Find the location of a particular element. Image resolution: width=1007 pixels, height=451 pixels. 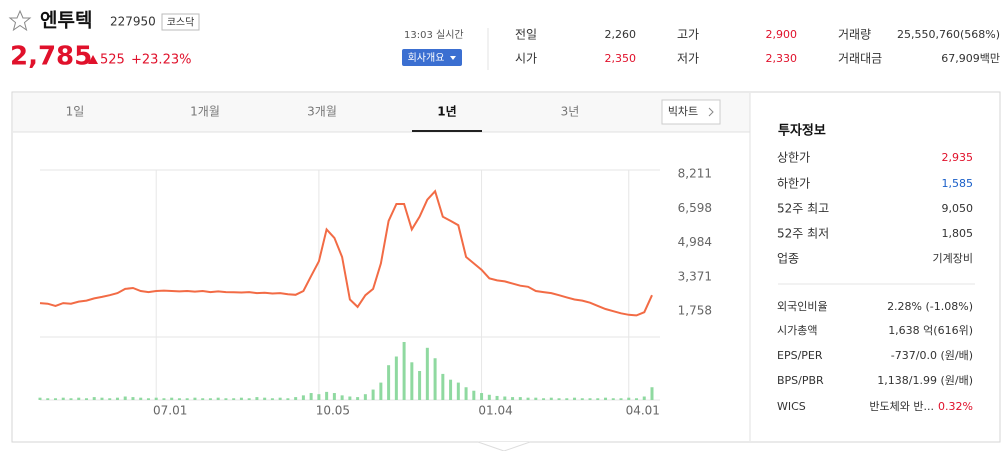

quote-label: 고가 is located at coordinates (688, 35).